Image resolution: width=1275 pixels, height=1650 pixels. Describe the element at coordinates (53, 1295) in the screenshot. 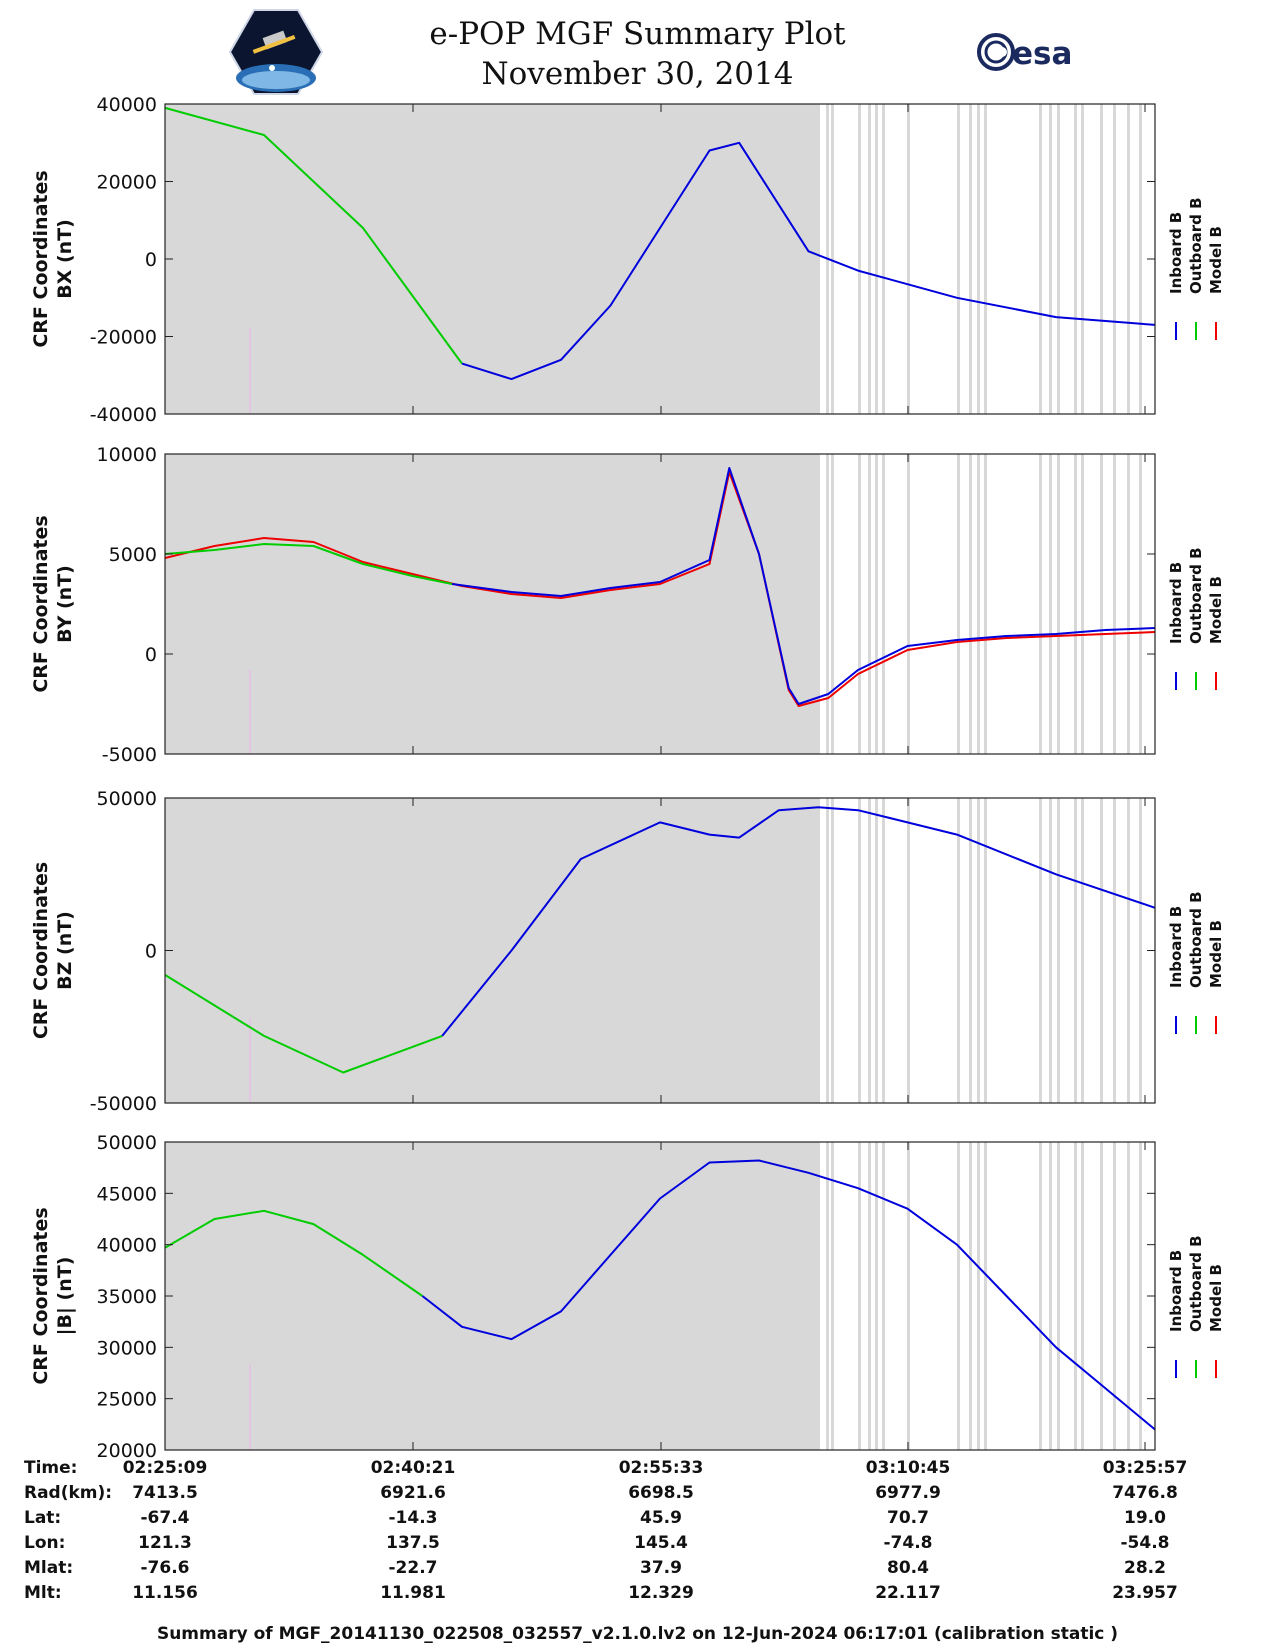

I see `y-axis-label: CRF Coordinates|B| (nT)` at that location.